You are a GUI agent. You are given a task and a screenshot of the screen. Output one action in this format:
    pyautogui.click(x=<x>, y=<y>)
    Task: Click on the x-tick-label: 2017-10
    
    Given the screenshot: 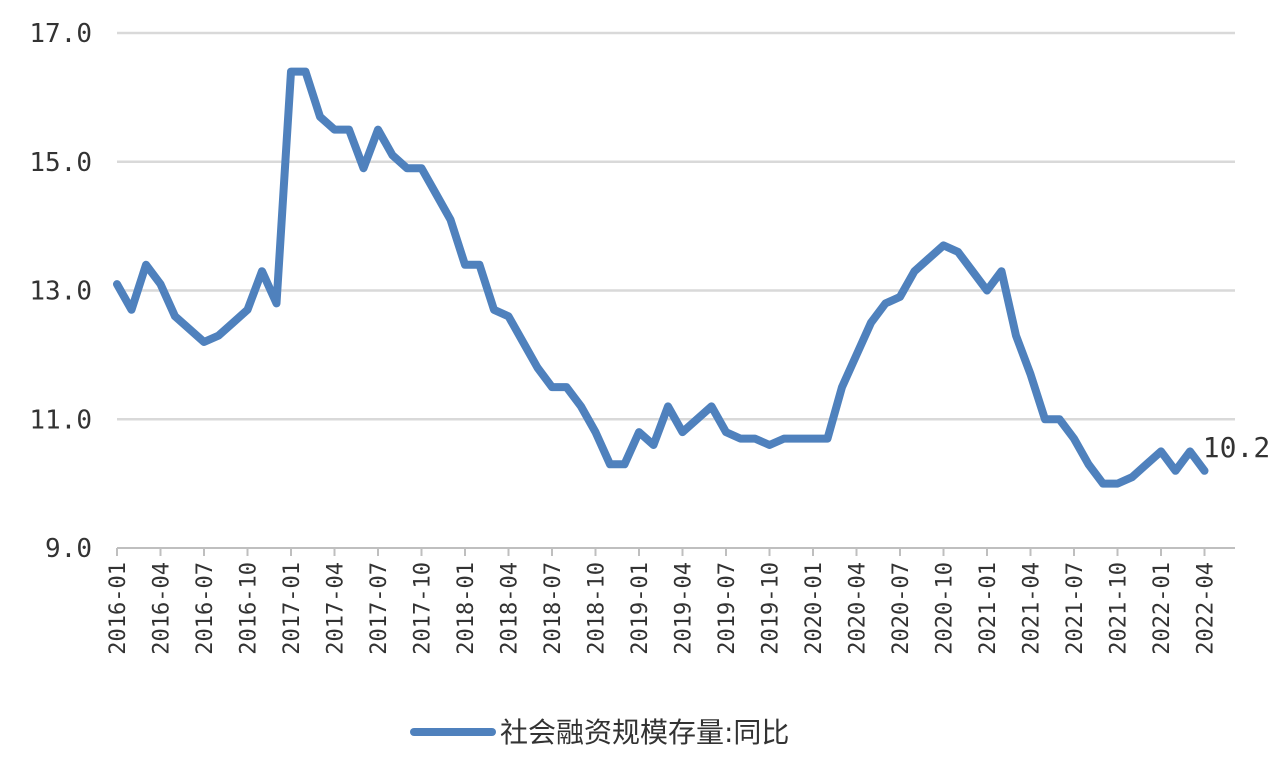 What is the action you would take?
    pyautogui.click(x=423, y=608)
    